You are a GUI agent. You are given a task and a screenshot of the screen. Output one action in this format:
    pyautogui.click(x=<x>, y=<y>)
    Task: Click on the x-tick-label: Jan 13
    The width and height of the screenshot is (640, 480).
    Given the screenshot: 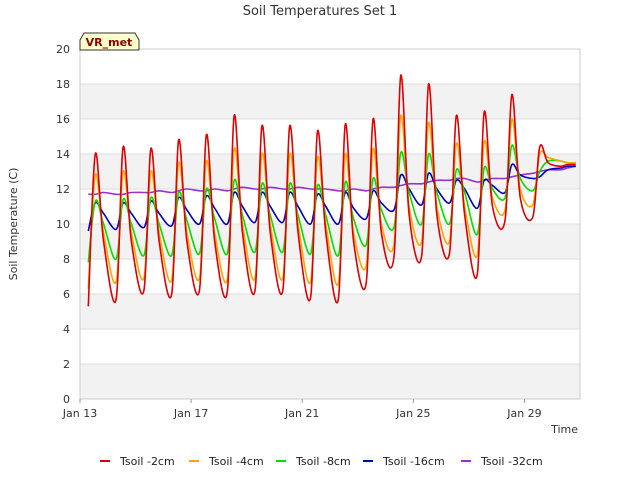 What is the action you would take?
    pyautogui.click(x=79, y=413)
    